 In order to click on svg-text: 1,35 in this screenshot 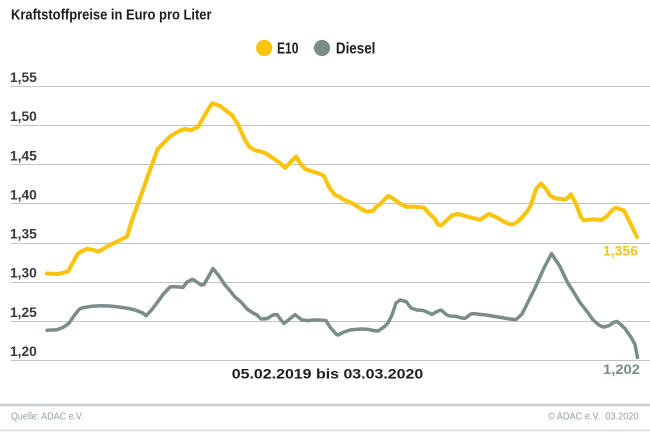, I will do `click(23, 234)`.